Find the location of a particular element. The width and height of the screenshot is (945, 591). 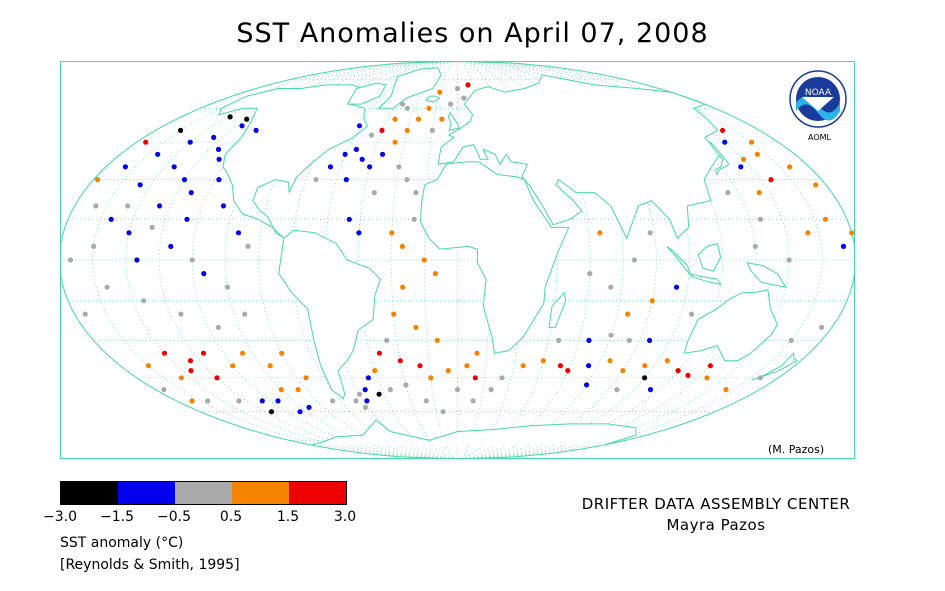

colorbar-ticks: −3.0 −1.5 −0.5 0.5 1.5 3.0 is located at coordinates (205, 518).